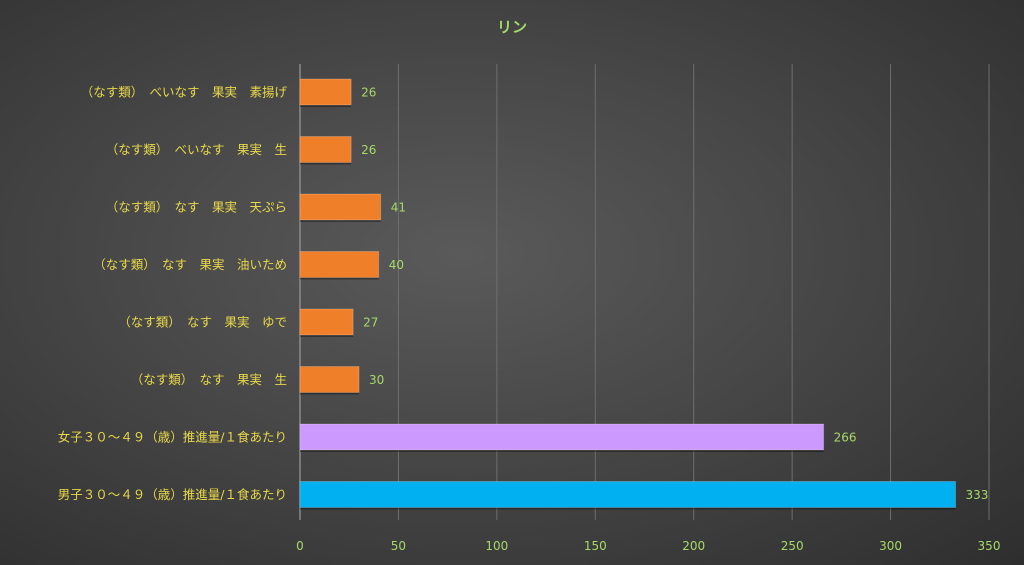  I want to click on data-label: 333, so click(977, 495).